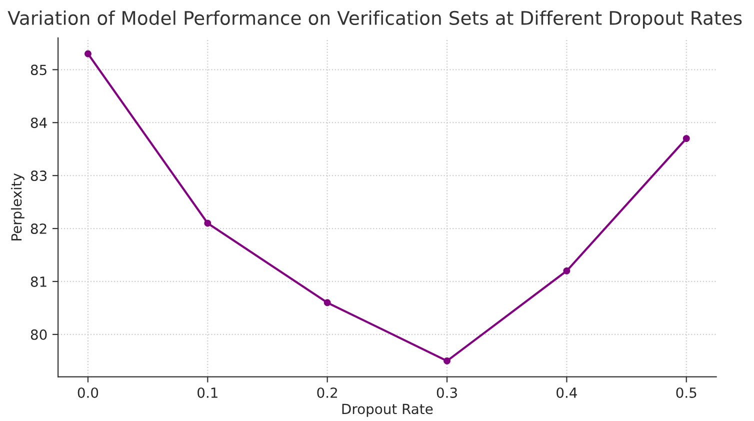 The width and height of the screenshot is (754, 421). What do you see at coordinates (446, 392) in the screenshot?
I see `x-tick-label: 0.3` at bounding box center [446, 392].